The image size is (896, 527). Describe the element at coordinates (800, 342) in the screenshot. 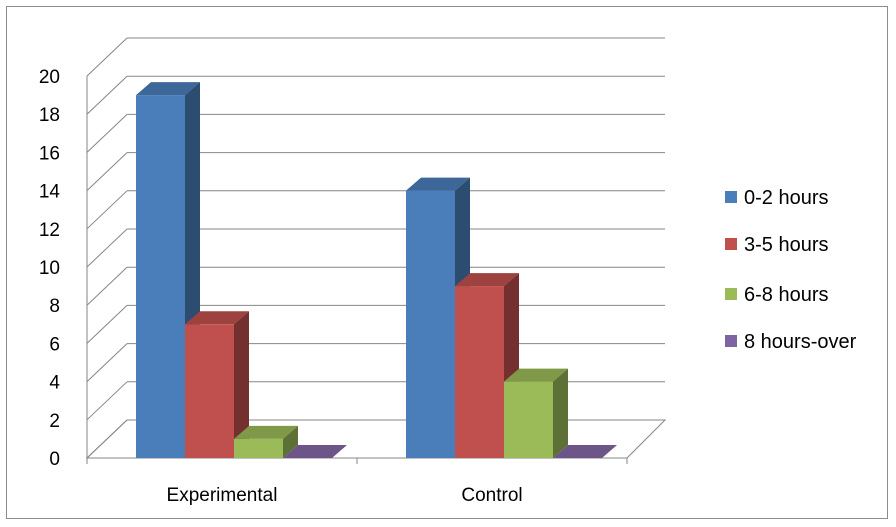

I see `legend-label: 8 hours-over` at that location.